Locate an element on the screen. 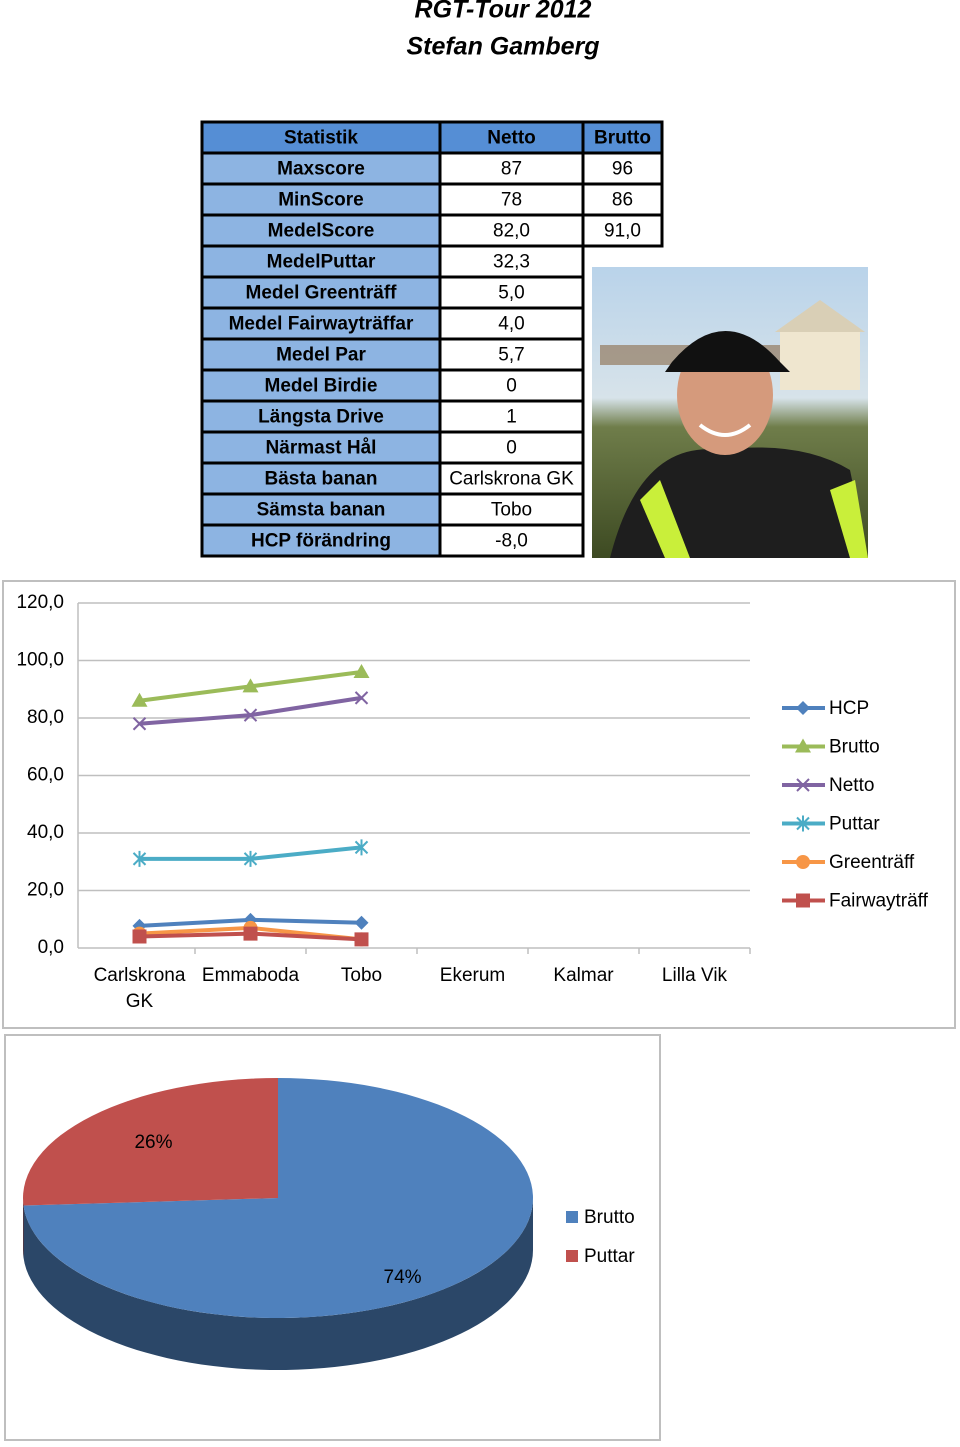 This screenshot has width=960, height=1447. legend-label: Greenträff is located at coordinates (872, 862).